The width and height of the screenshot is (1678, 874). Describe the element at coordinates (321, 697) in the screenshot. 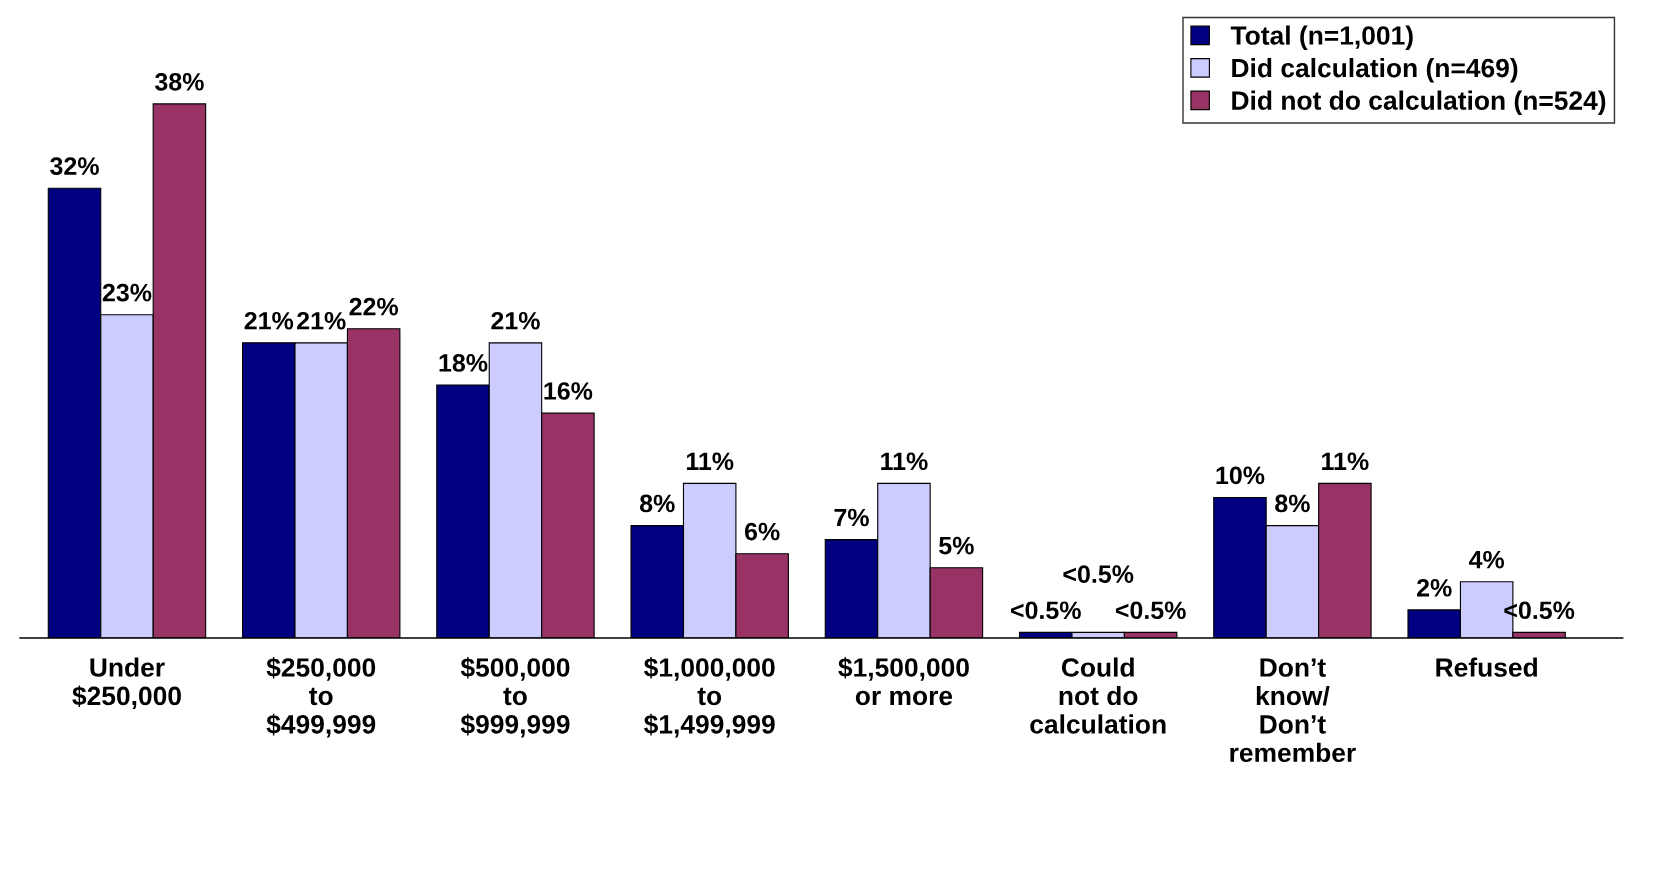

I see `x-tick-label: $250,000 to $499,999` at that location.